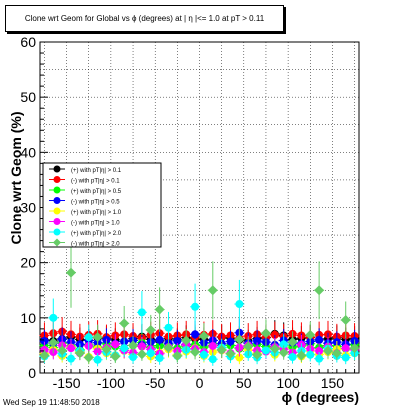  I want to click on legend-label: (+) with pT|η| > 0.5, so click(96, 192).